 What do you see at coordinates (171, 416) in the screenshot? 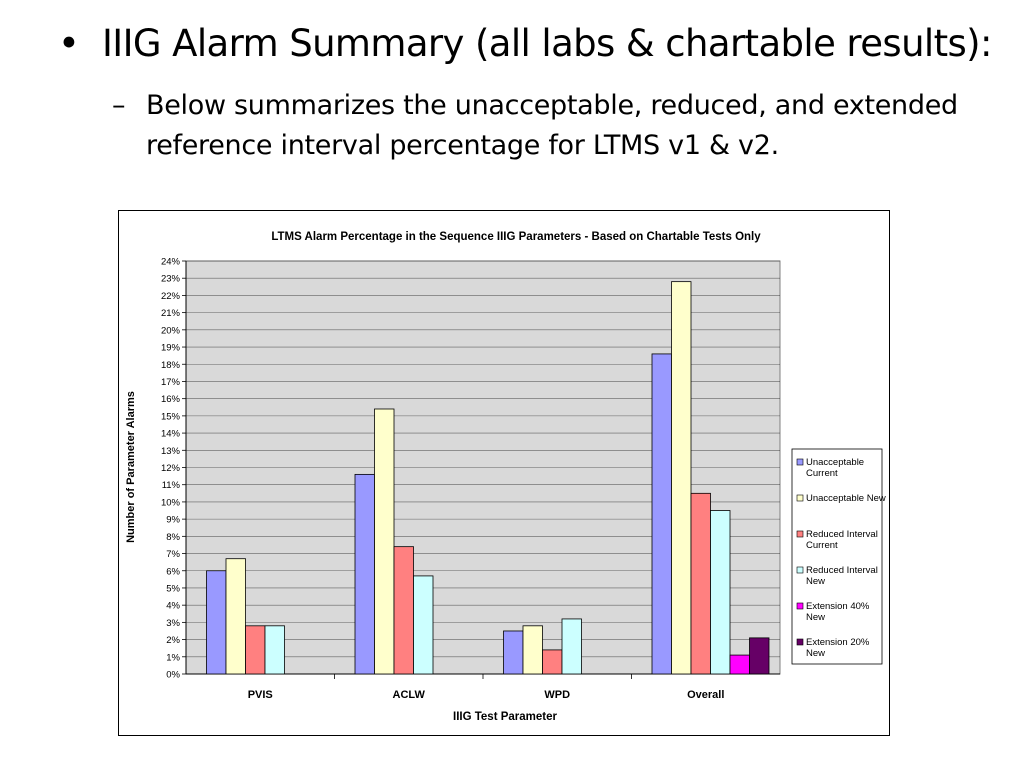
I see `y-tick-label: 15%` at bounding box center [171, 416].